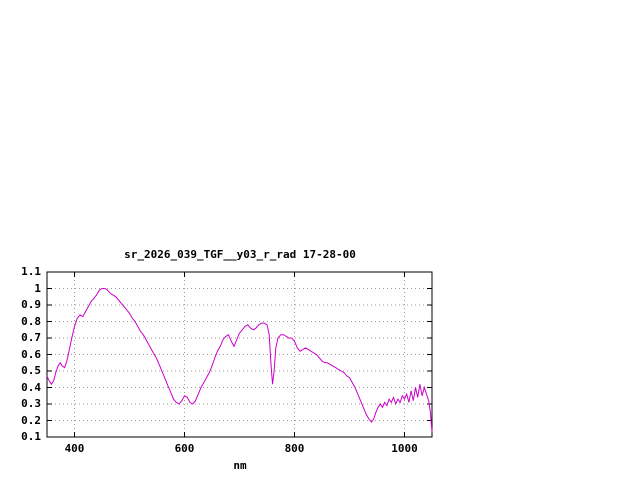 Image resolution: width=640 pixels, height=480 pixels. I want to click on y-tick-label: 0.7, so click(31, 337).